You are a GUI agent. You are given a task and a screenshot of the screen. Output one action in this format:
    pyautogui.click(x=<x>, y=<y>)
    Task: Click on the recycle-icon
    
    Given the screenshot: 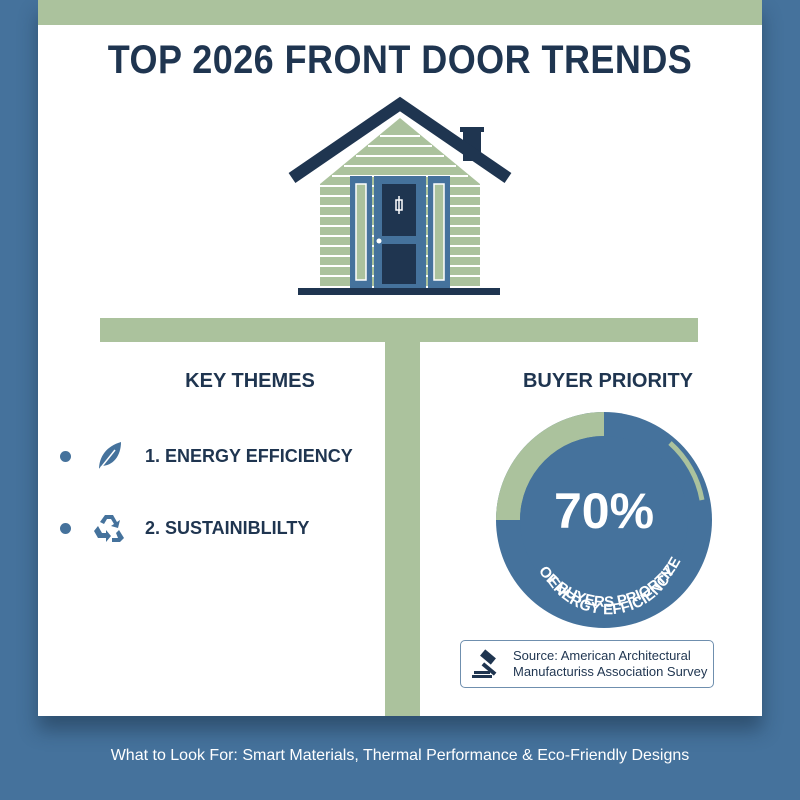 What is the action you would take?
    pyautogui.click(x=109, y=528)
    